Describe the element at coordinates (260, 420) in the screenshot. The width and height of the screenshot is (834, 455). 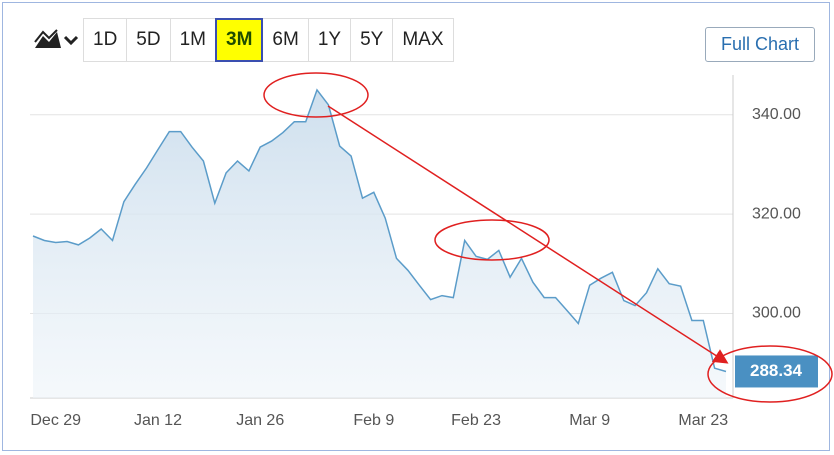
I see `x-tick-label: Jan 26` at that location.